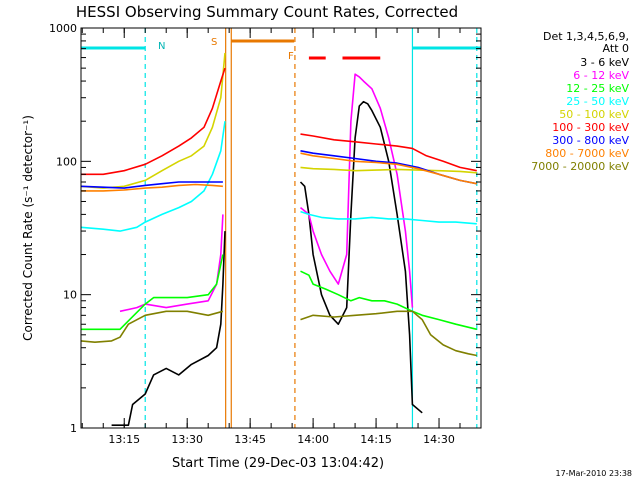 This screenshot has width=640, height=480. Describe the element at coordinates (187, 439) in the screenshot. I see `x-tick-label-13:30: 13:30` at that location.